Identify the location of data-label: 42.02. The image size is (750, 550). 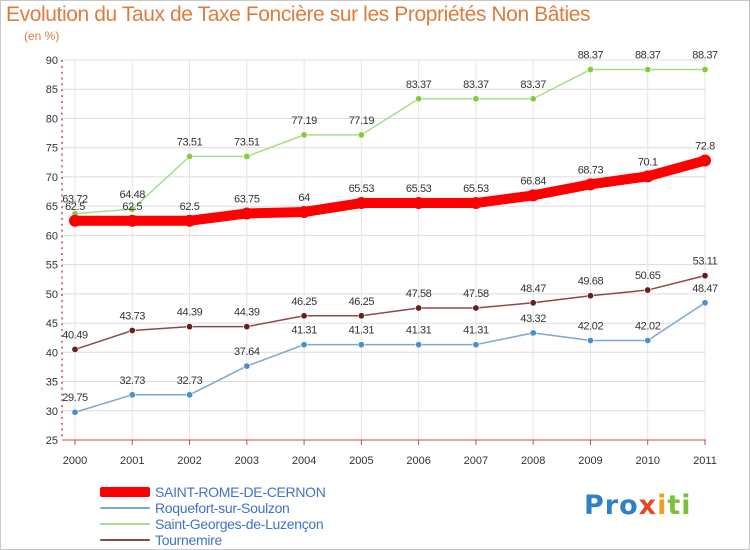
(591, 326).